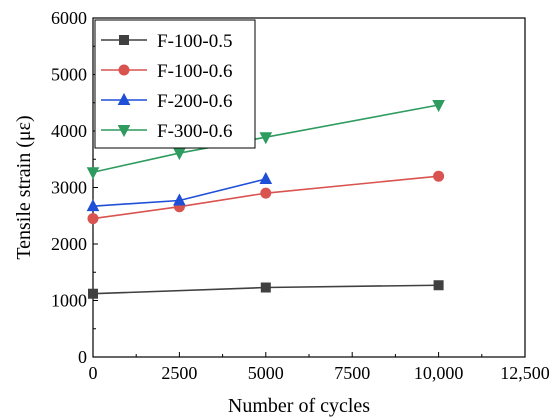 Image resolution: width=550 pixels, height=418 pixels. Describe the element at coordinates (439, 373) in the screenshot. I see `x-tick-label: 10,000` at that location.